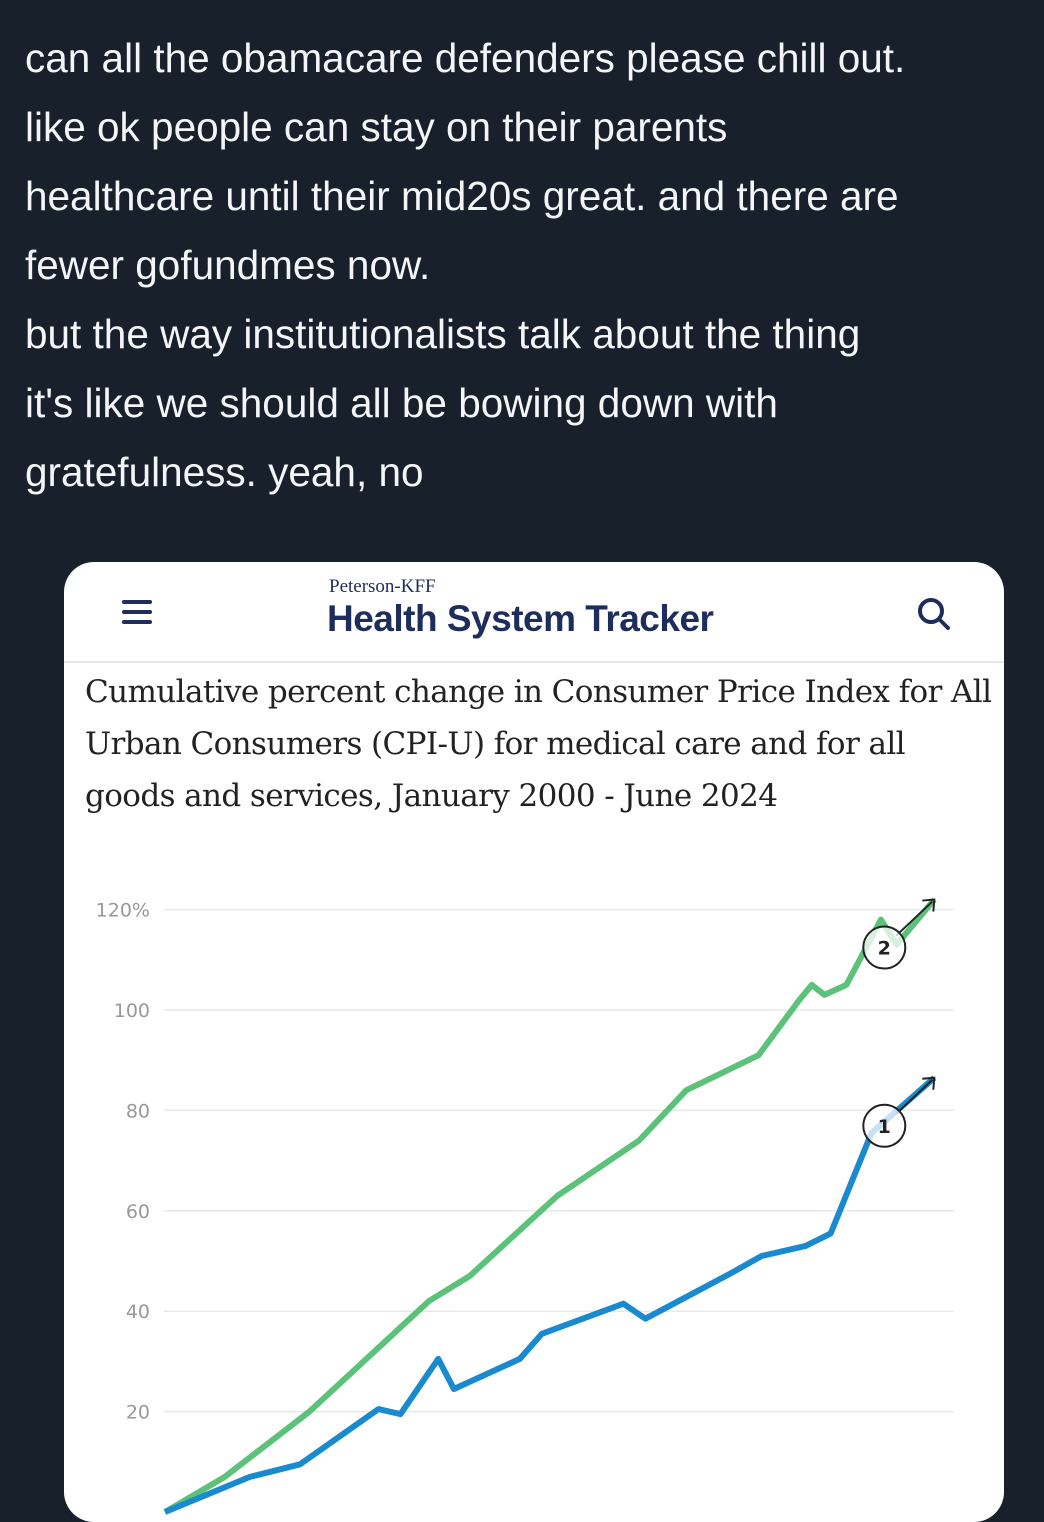 This screenshot has height=1522, width=1044. I want to click on tweet-line: fewer gofundmes now., so click(228, 265).